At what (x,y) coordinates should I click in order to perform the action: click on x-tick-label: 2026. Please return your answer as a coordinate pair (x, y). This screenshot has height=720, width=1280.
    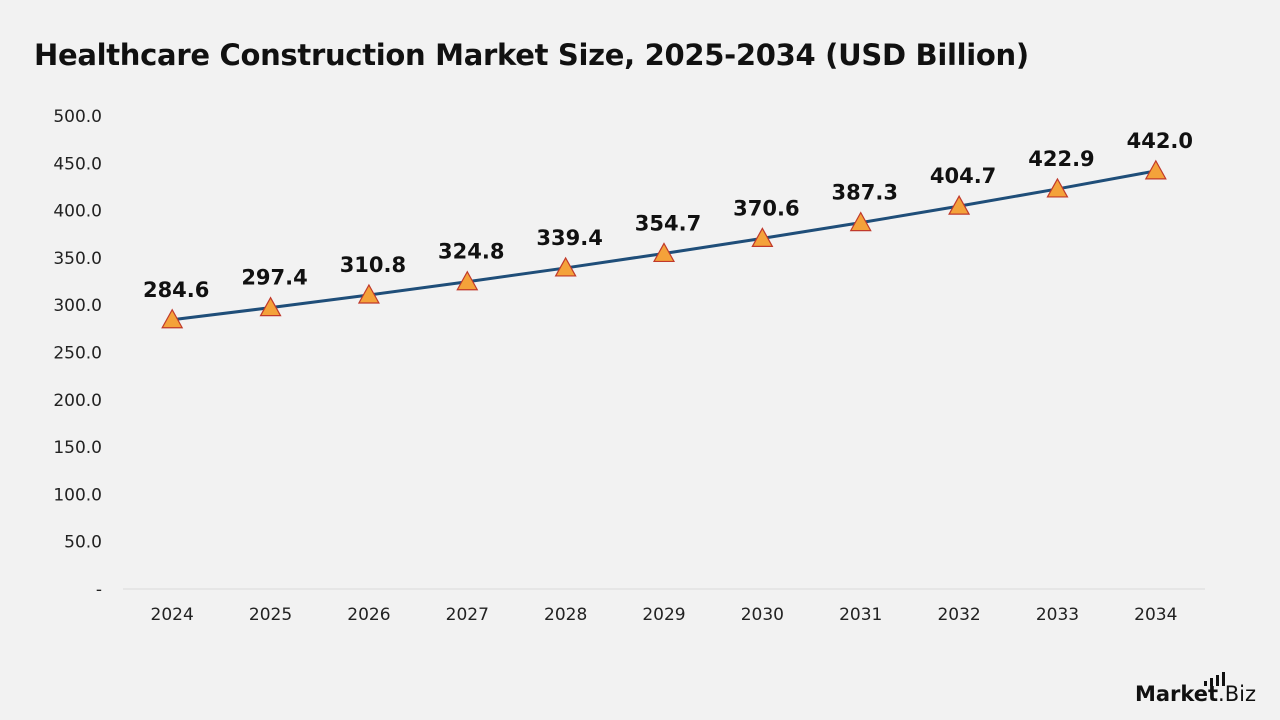
    Looking at the image, I should click on (368, 615).